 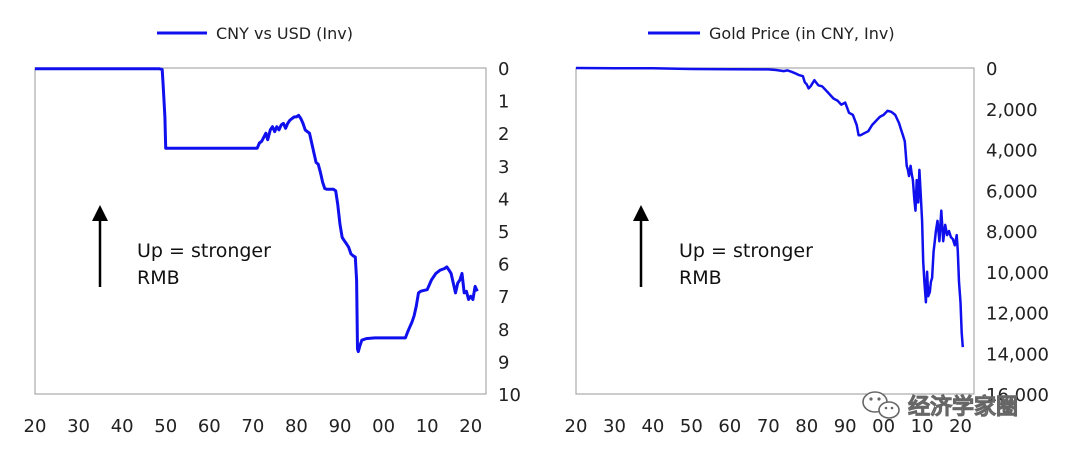 What do you see at coordinates (1017, 314) in the screenshot?
I see `y-tick-label: 12,000` at bounding box center [1017, 314].